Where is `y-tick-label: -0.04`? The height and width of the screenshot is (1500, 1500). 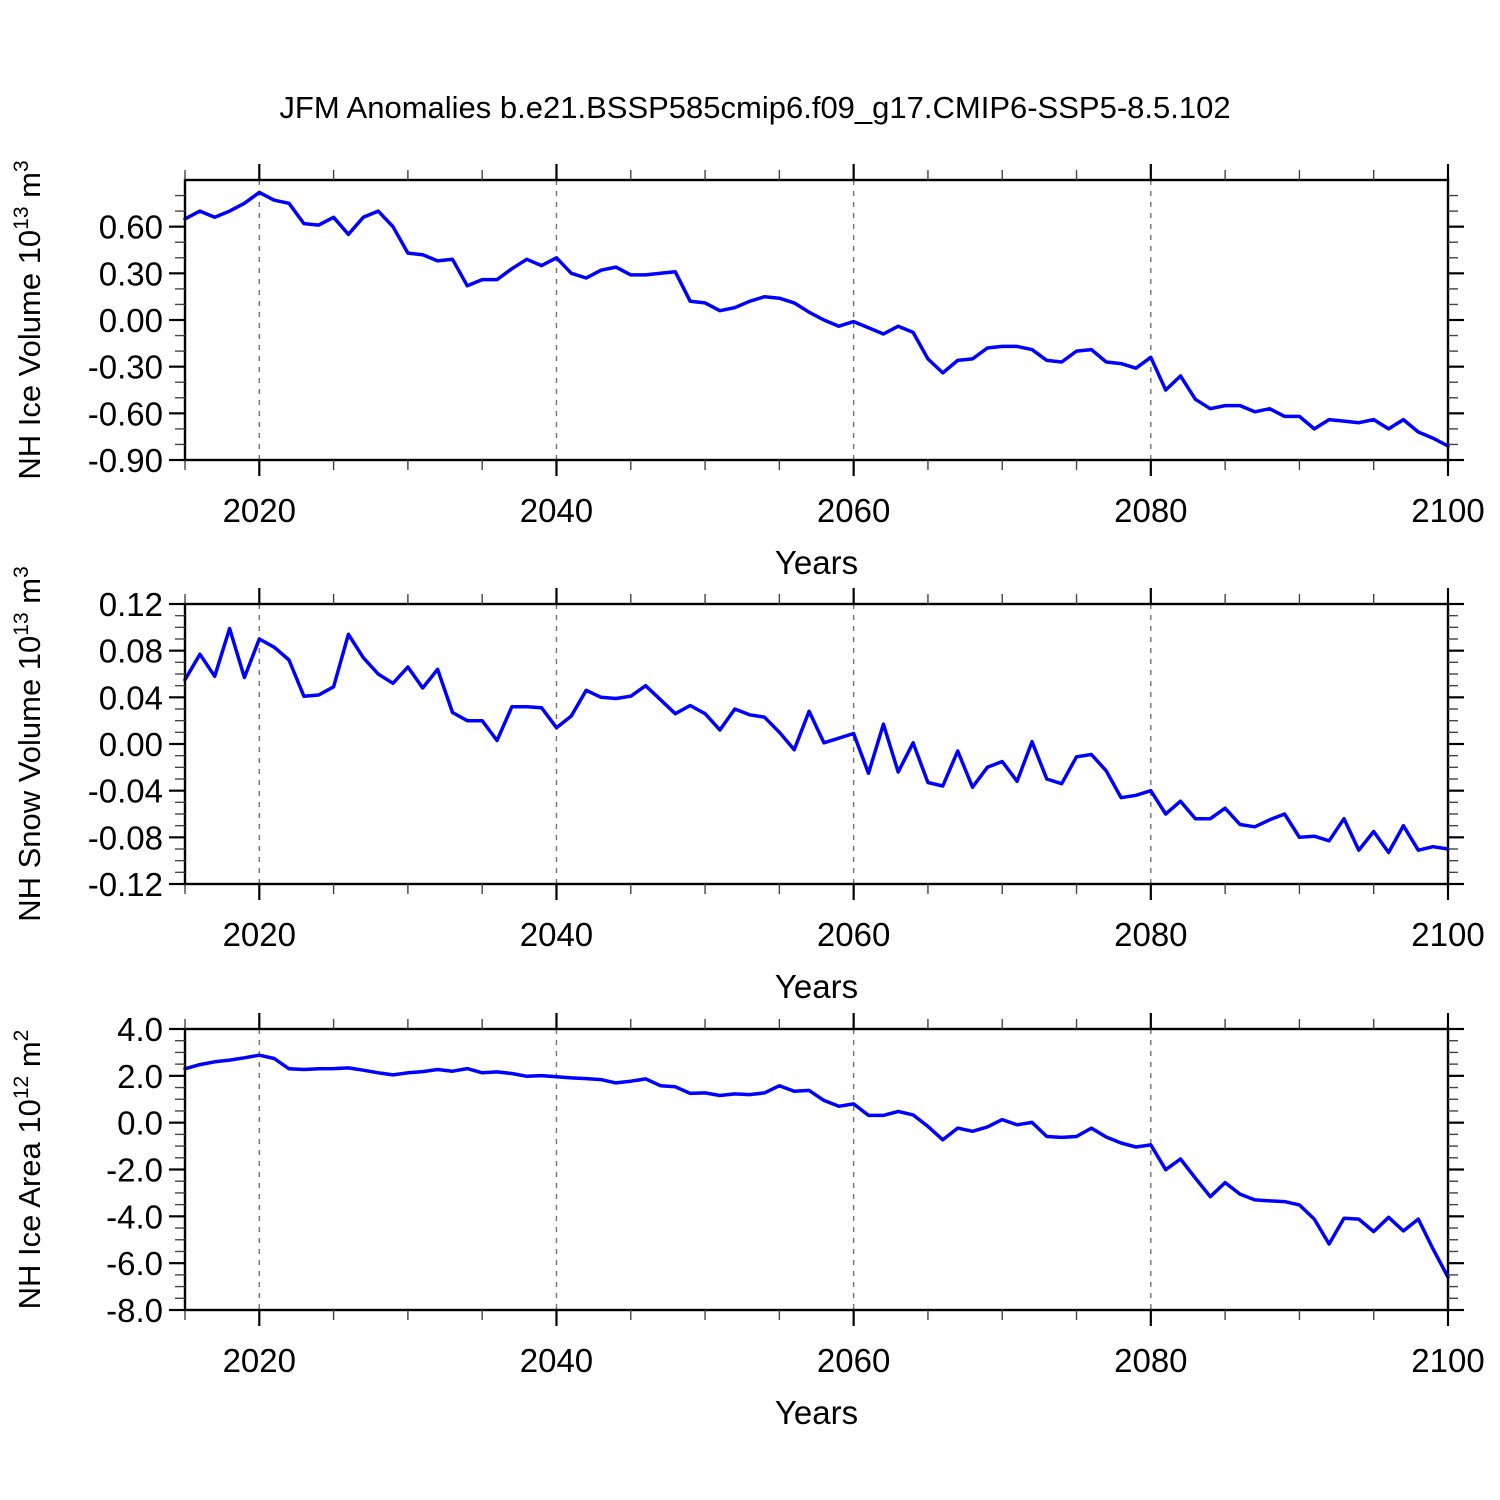 y-tick-label: -0.04 is located at coordinates (125, 791).